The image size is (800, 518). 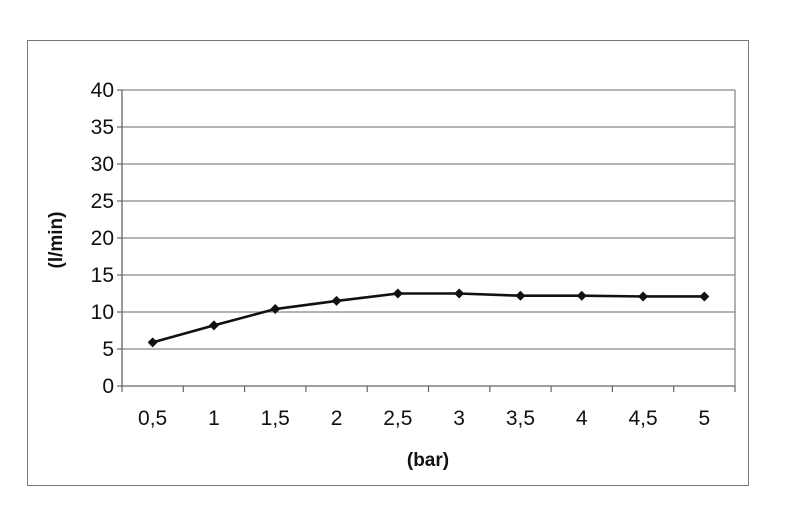 I want to click on y-tick-label: 20, so click(x=102, y=238).